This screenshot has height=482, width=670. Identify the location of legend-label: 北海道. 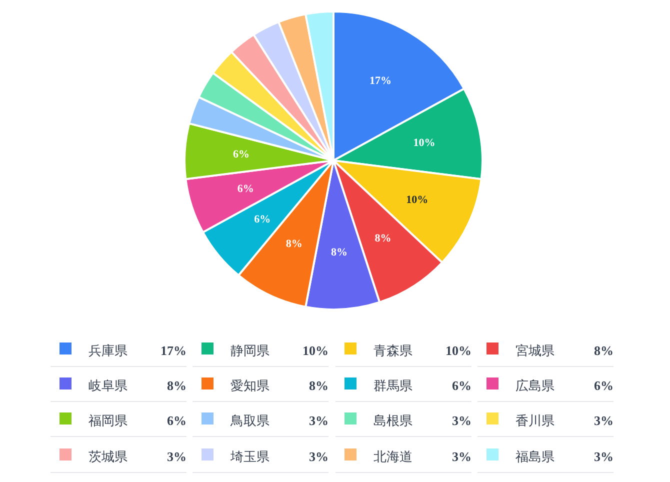
(393, 456).